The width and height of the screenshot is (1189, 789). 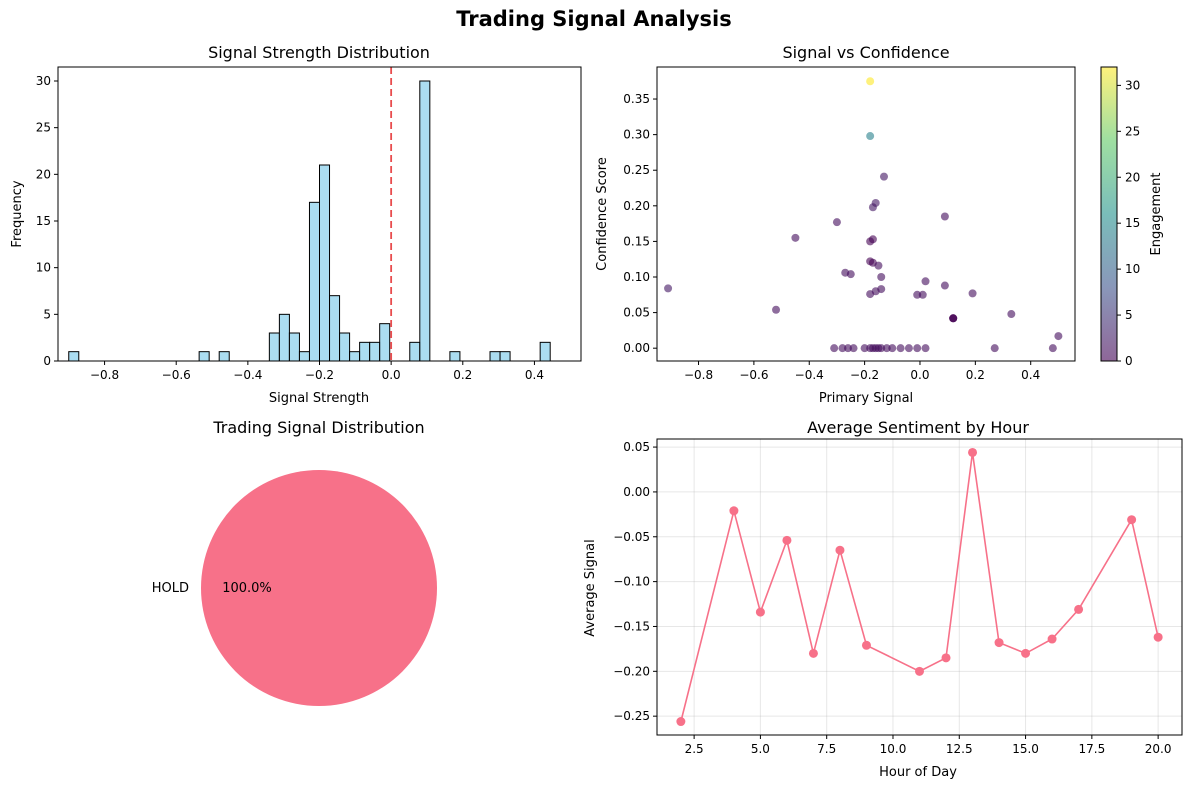 What do you see at coordinates (319, 398) in the screenshot?
I see `histogram-xlabel: Signal Strength` at bounding box center [319, 398].